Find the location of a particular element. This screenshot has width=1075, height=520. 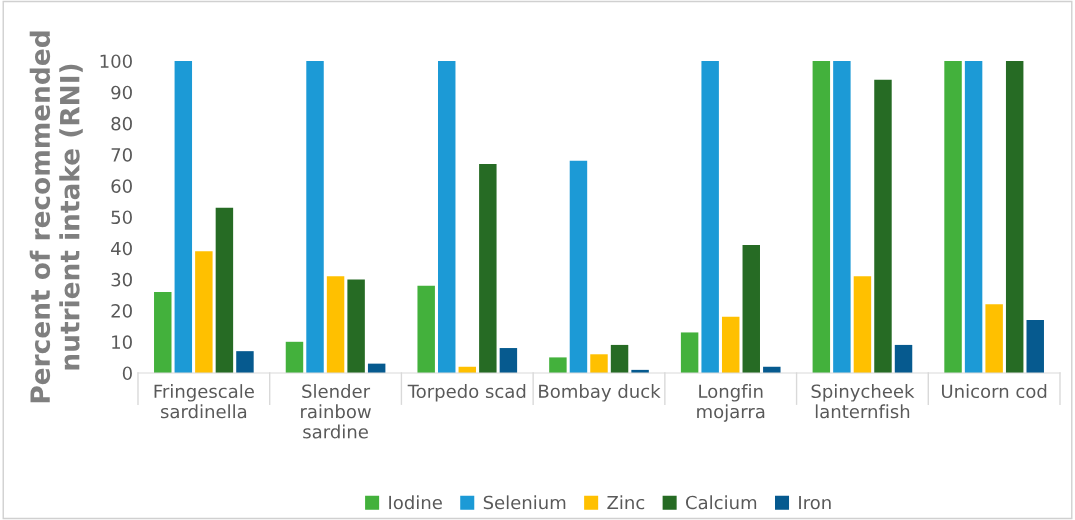

x-tick-label: Longfin mojarra is located at coordinates (731, 403).